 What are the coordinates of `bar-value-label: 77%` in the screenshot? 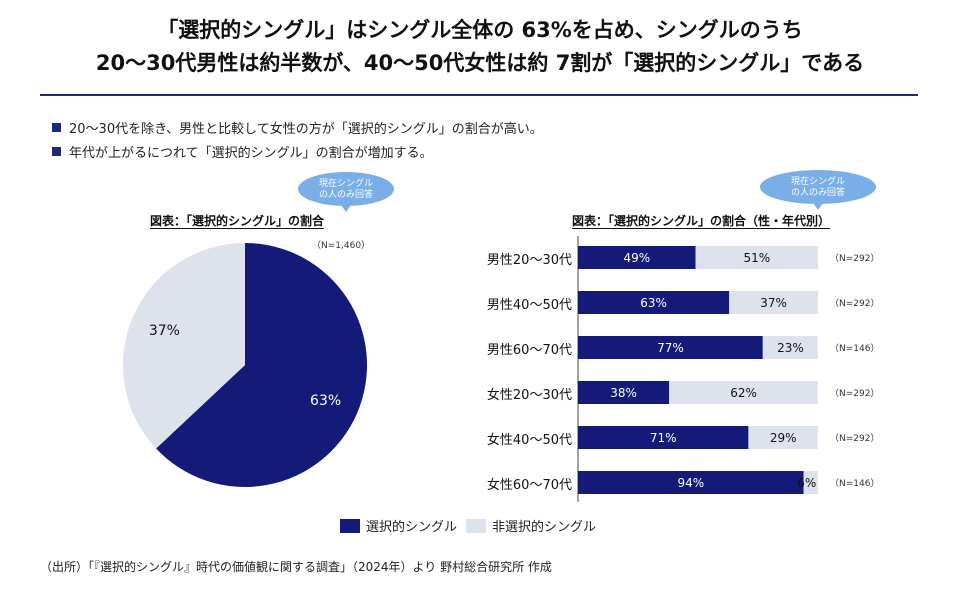 It's located at (670, 348).